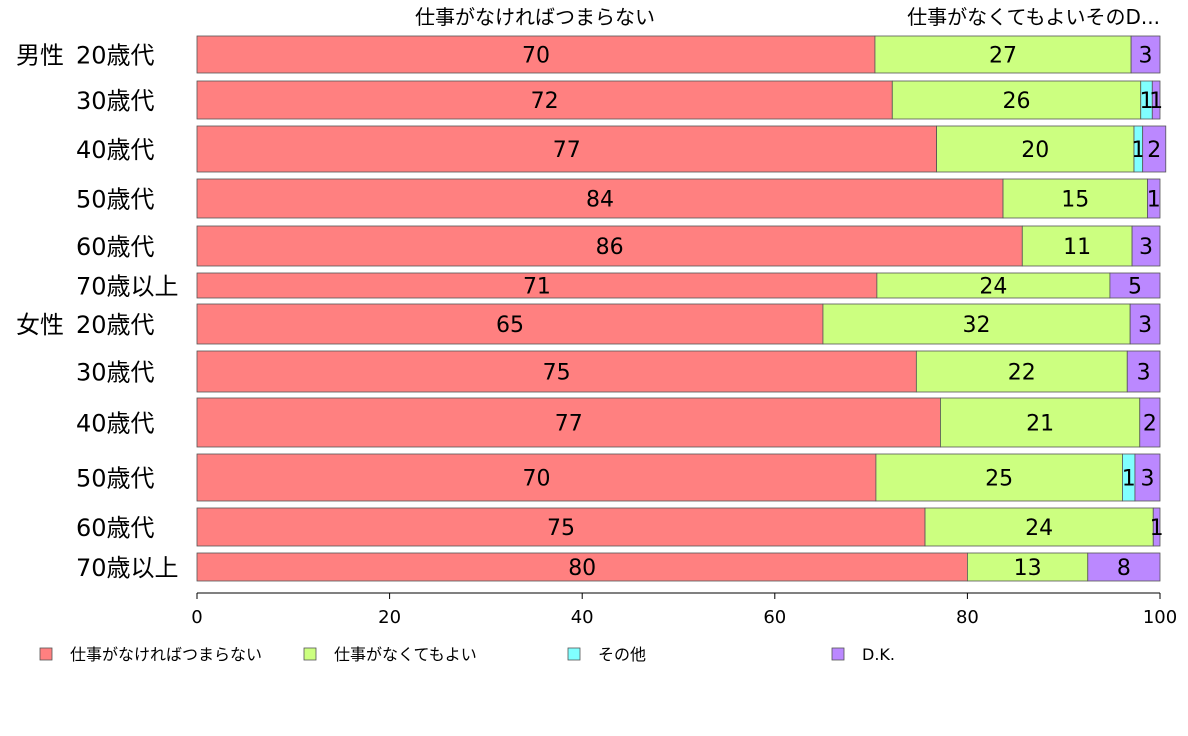  I want to click on legend: 仕事がなければつまらない 仕事がなくてもよい その他 D.K., so click(467, 654).